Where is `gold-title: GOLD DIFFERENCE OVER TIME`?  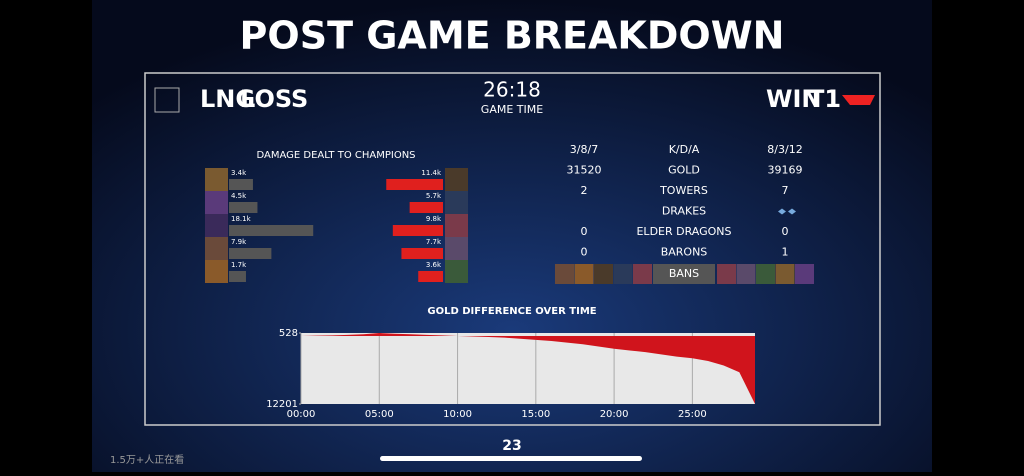
gold-title: GOLD DIFFERENCE OVER TIME is located at coordinates (511, 311).